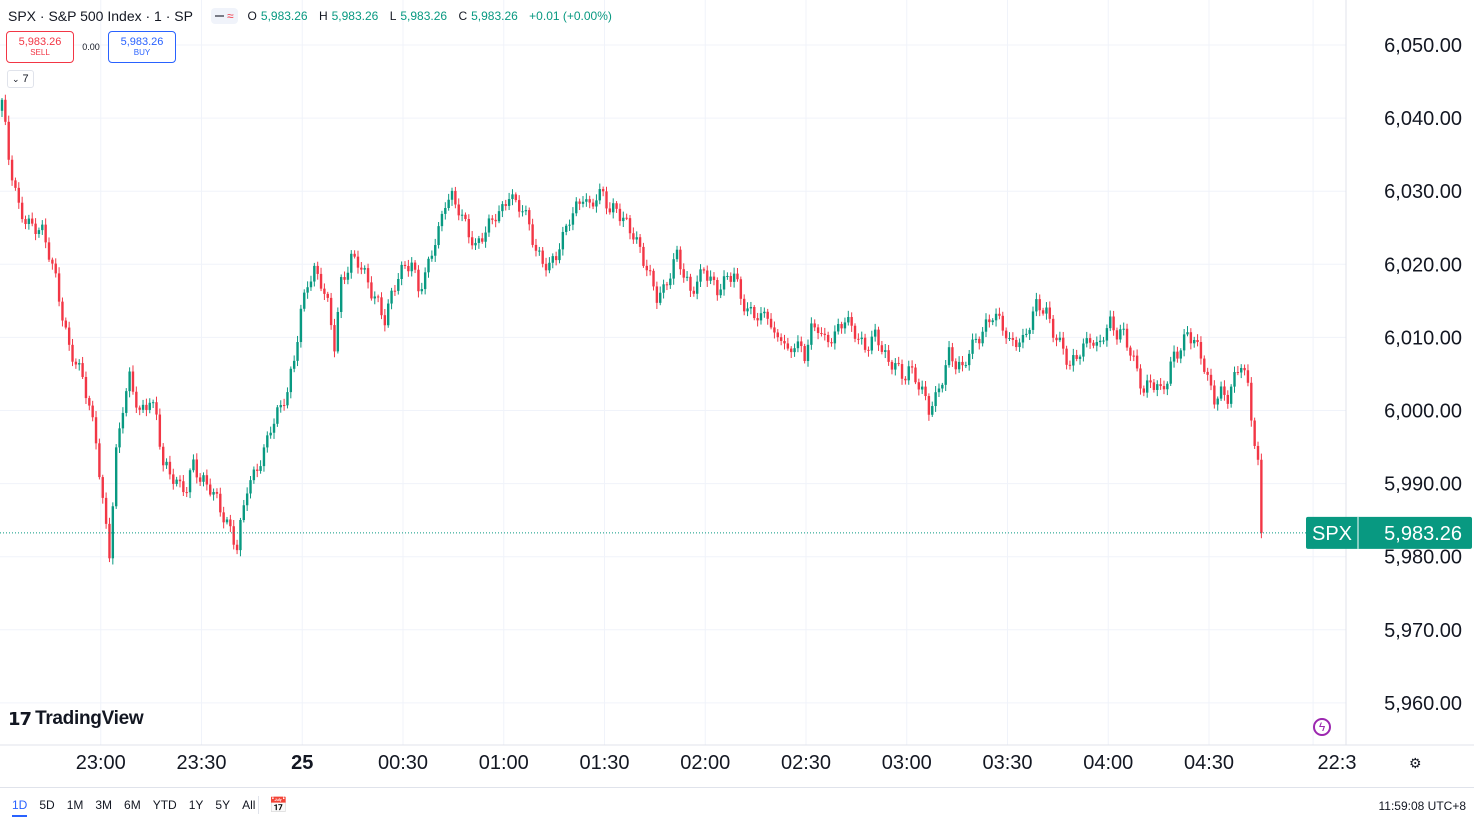 The height and width of the screenshot is (823, 1474). Describe the element at coordinates (40, 47) in the screenshot. I see `sell-button: 5,983.26 SELL` at that location.